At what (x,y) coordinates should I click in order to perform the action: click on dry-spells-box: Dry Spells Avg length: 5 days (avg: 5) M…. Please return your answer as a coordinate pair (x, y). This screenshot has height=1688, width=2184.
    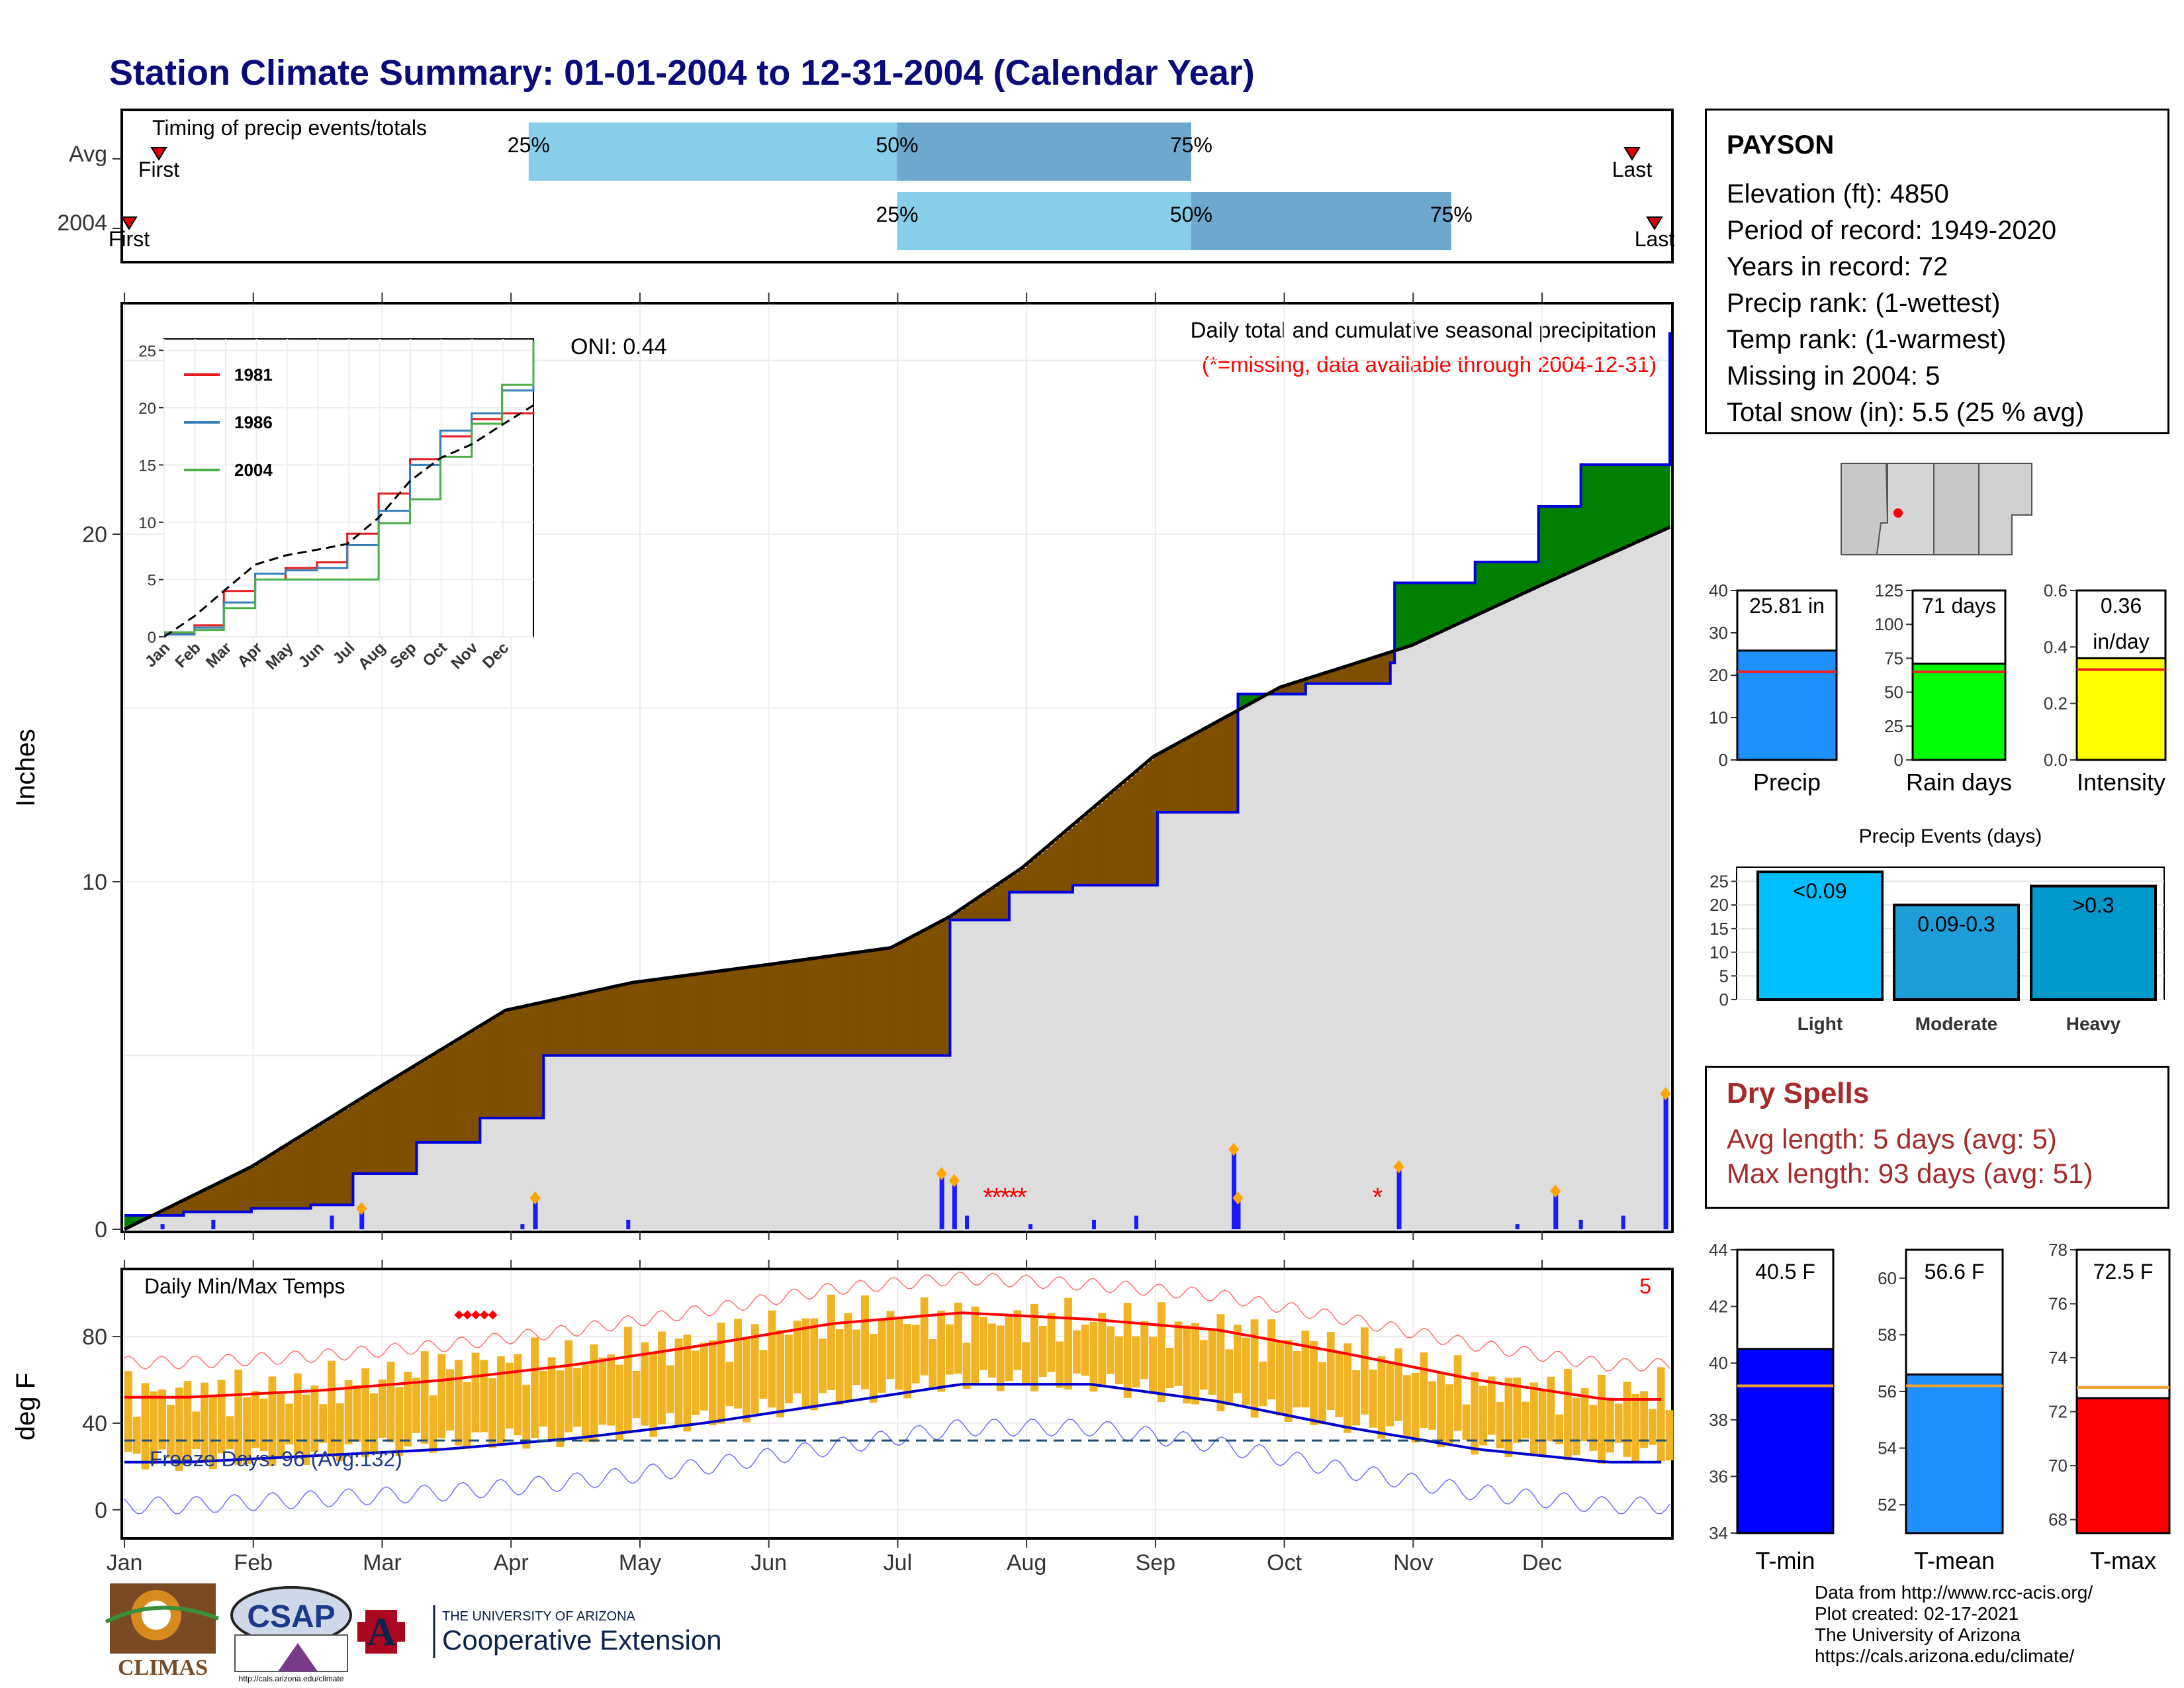
    Looking at the image, I should click on (1937, 1137).